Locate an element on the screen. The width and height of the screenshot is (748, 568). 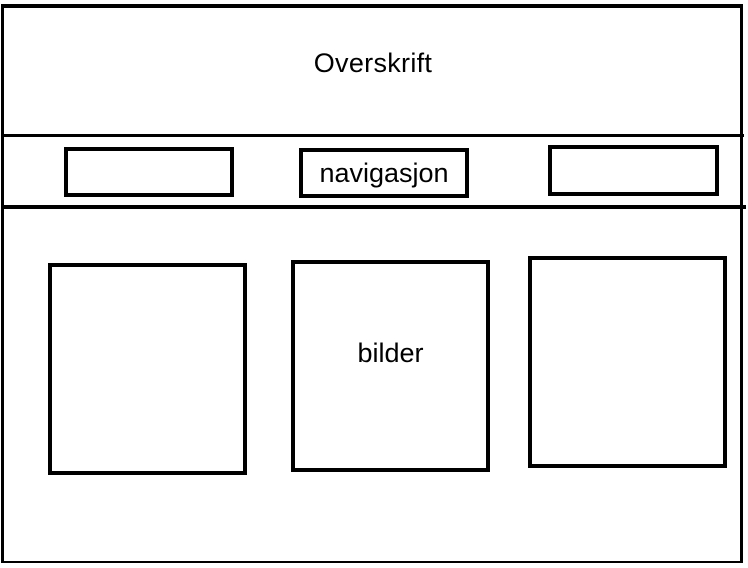
navigation-bar: navigasjon is located at coordinates (374, 173).